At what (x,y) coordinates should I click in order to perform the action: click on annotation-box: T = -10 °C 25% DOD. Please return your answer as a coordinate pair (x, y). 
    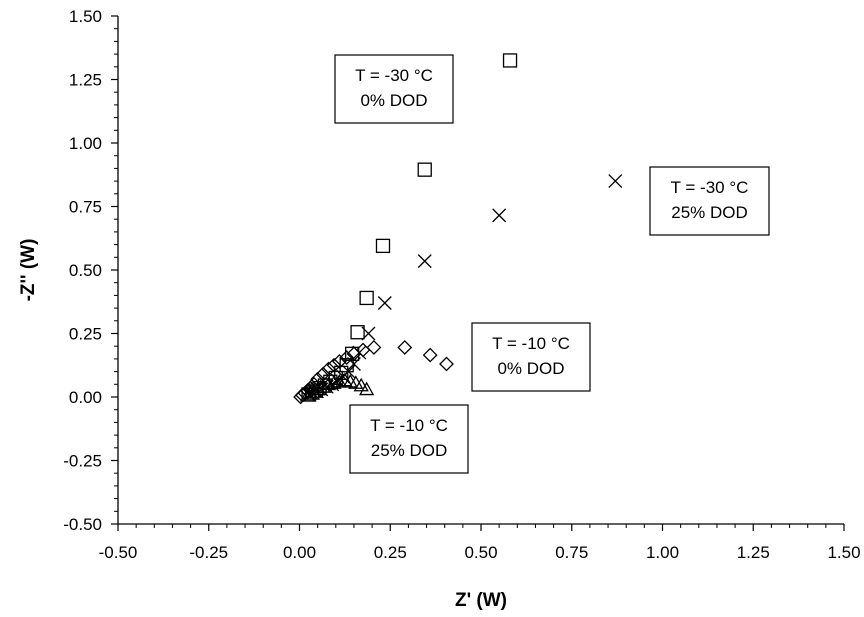
    Looking at the image, I should click on (409, 439).